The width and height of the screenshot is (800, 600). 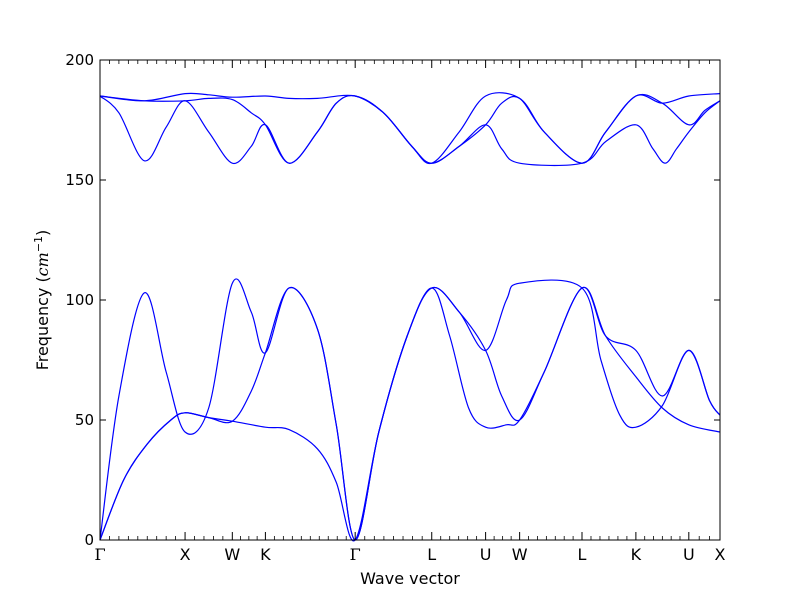 I want to click on x-tick-label-6: U, so click(x=486, y=554).